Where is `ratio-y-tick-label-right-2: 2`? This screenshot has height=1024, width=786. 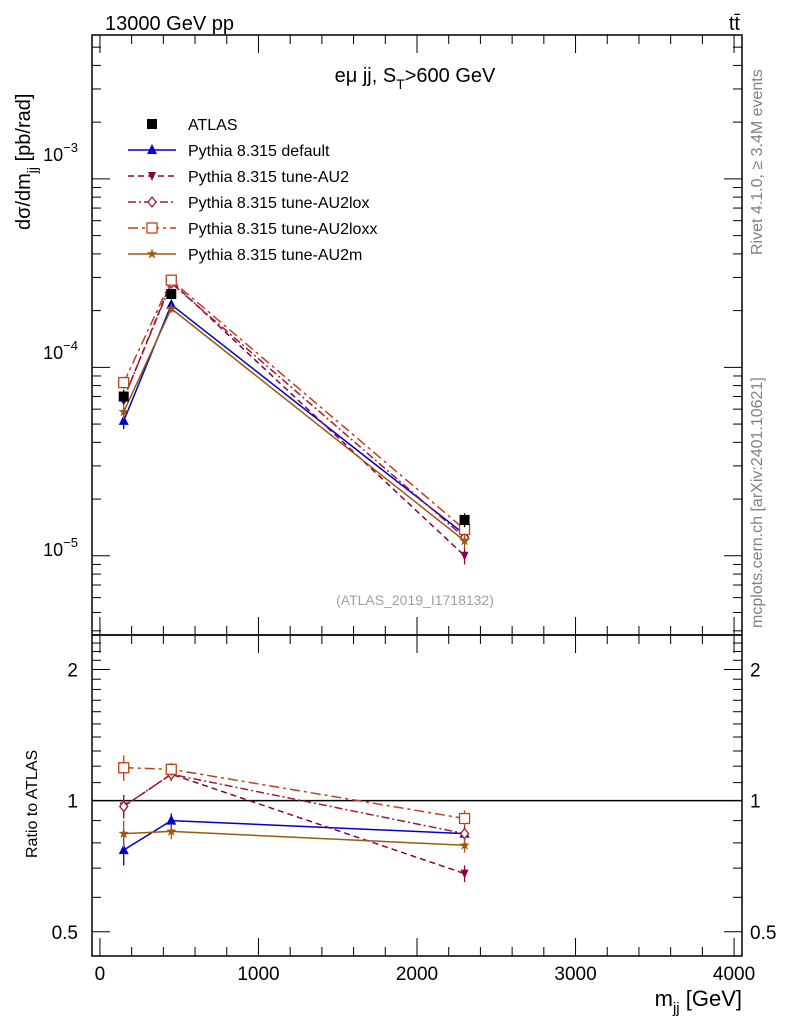 ratio-y-tick-label-right-2: 2 is located at coordinates (755, 670).